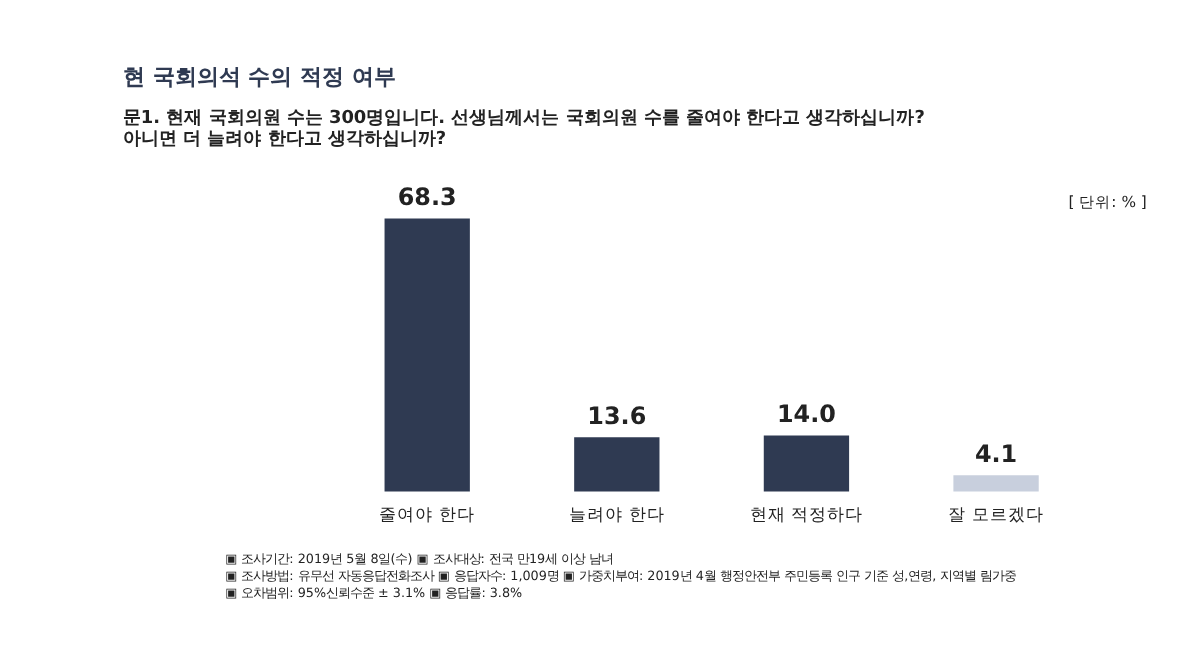  Describe the element at coordinates (806, 515) in the screenshot. I see `x-tick-label: 현재 적정하다` at that location.